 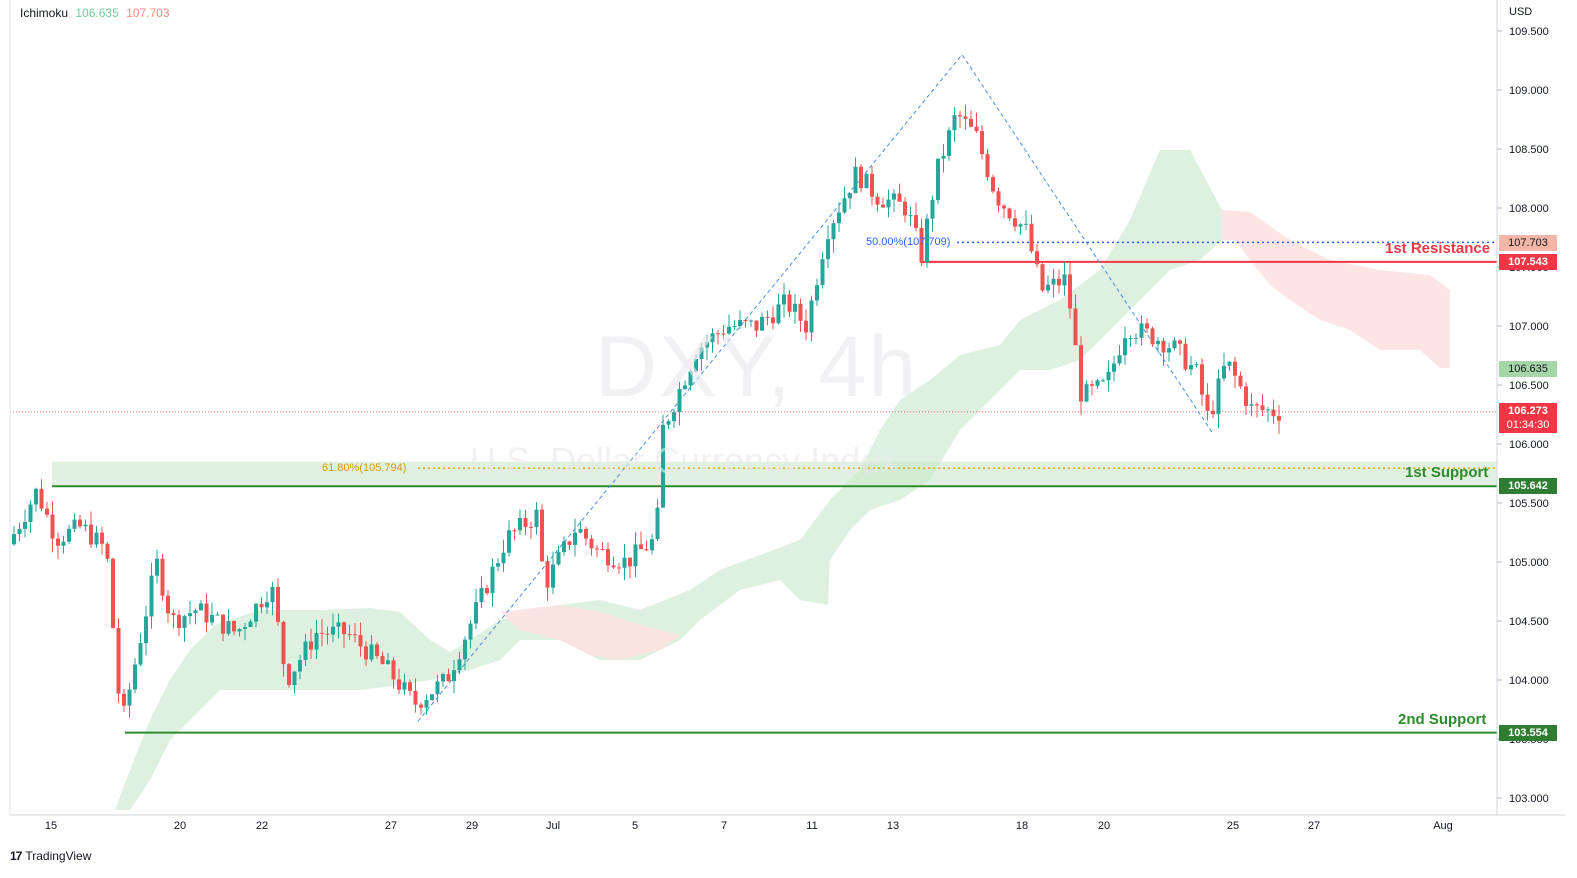 I want to click on currency-label: USD, so click(x=1521, y=12).